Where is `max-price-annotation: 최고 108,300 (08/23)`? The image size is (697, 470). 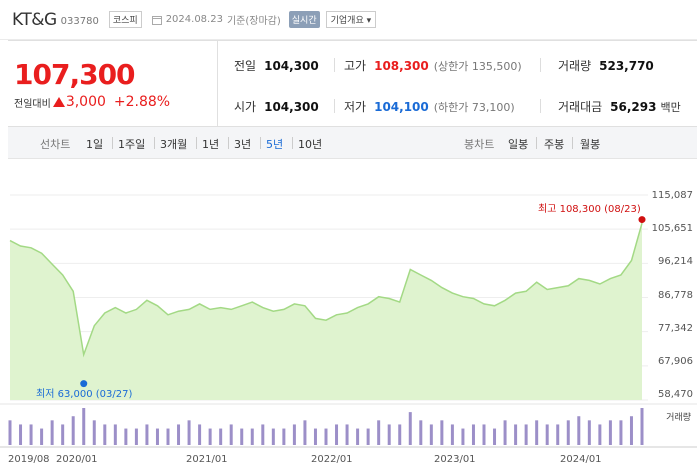
max-price-annotation: 최고 108,300 (08/23) is located at coordinates (589, 209).